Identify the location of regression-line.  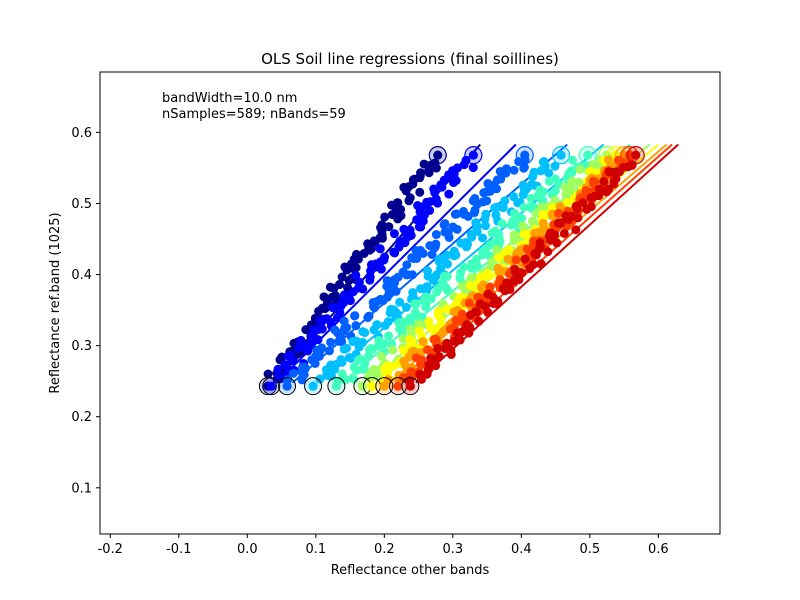
(547, 263).